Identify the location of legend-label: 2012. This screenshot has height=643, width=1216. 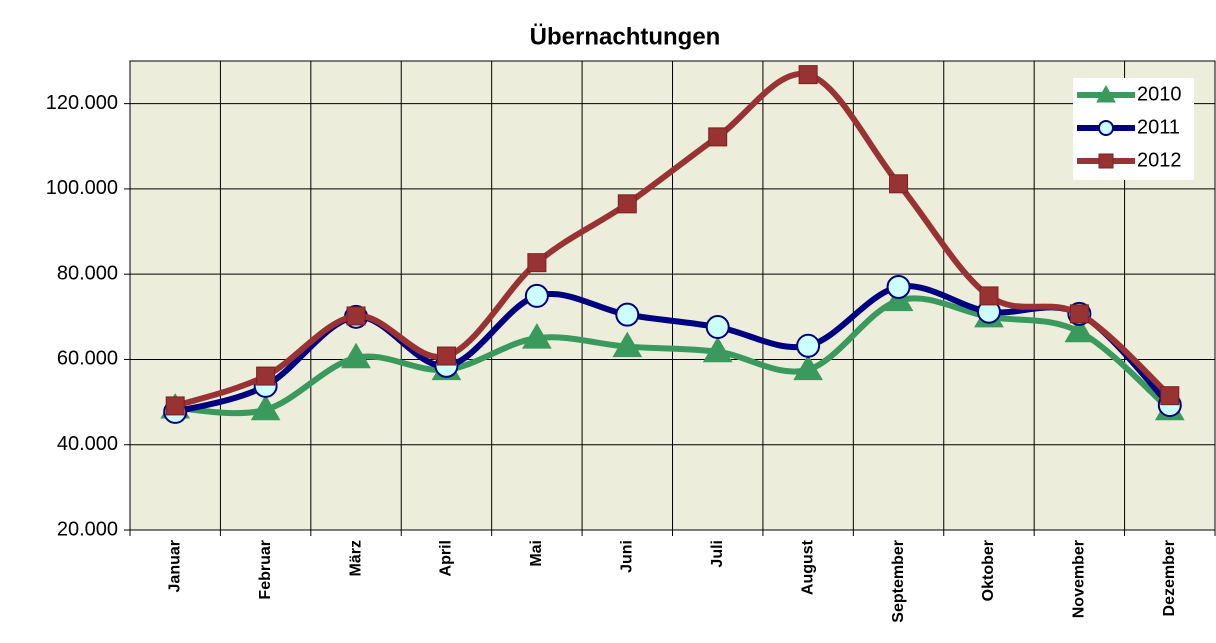
(1159, 160).